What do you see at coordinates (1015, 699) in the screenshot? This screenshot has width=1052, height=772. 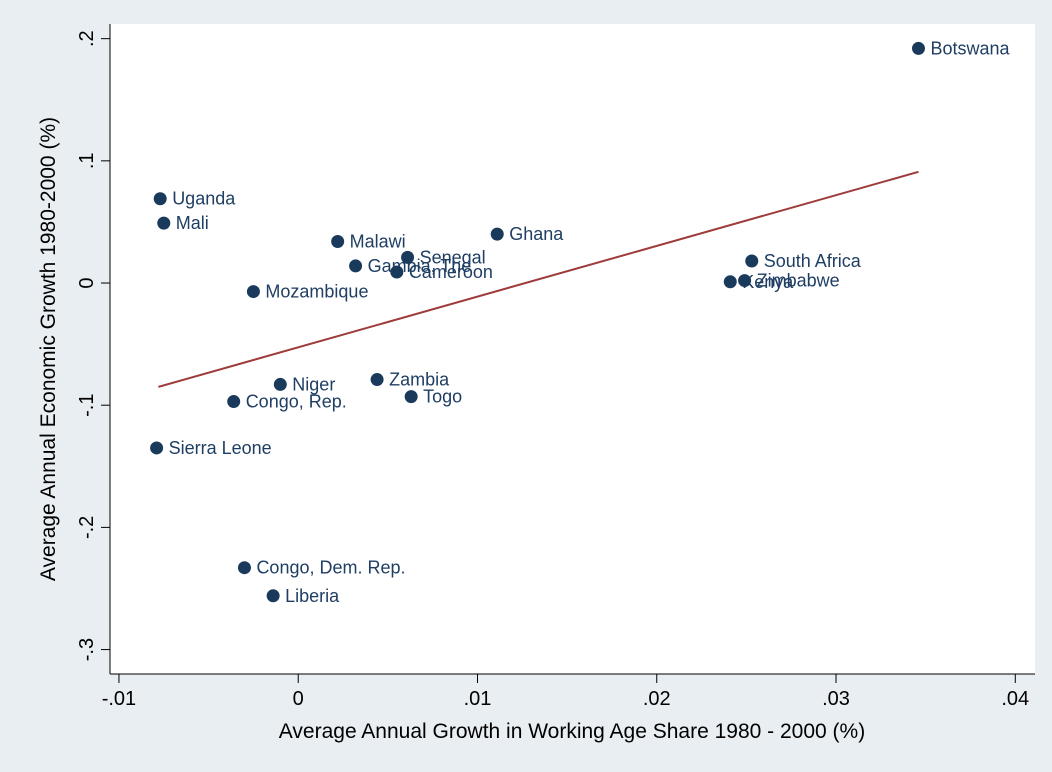 I see `x-tick-label: .04` at bounding box center [1015, 699].